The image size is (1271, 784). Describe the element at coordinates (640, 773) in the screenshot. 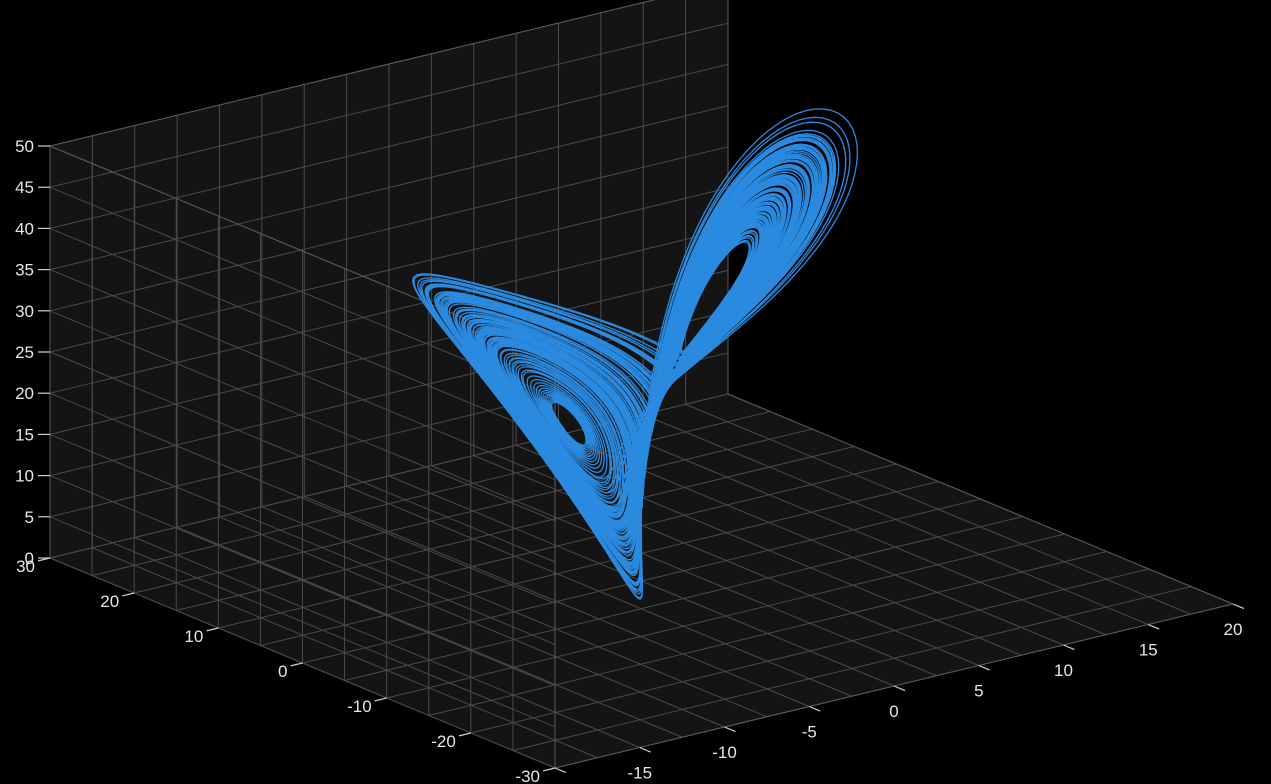

I see `x-tick-label: -15` at that location.